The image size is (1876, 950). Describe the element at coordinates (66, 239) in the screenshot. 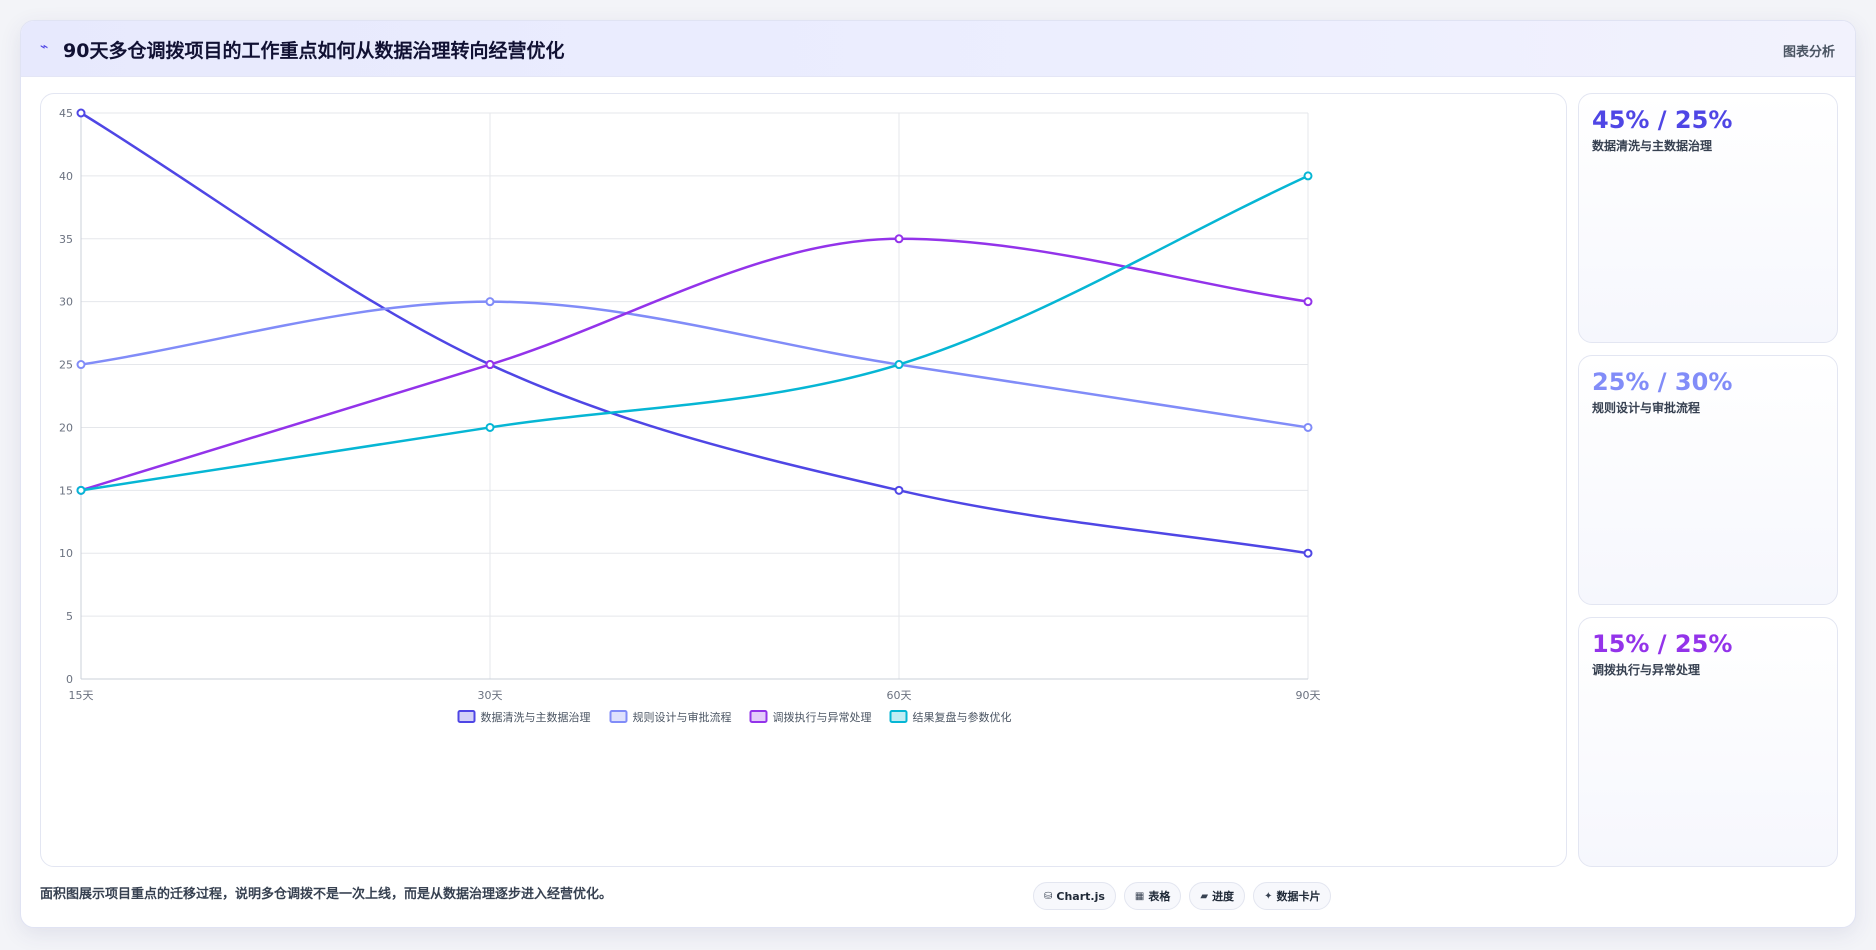

I see `y-tick-label: 35` at that location.